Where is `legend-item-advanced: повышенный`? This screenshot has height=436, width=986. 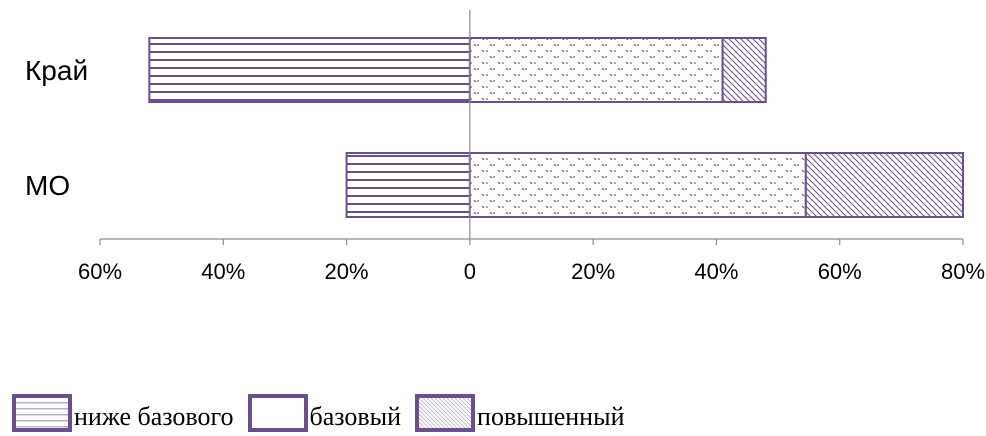
legend-item-advanced: повышенный is located at coordinates (519, 413).